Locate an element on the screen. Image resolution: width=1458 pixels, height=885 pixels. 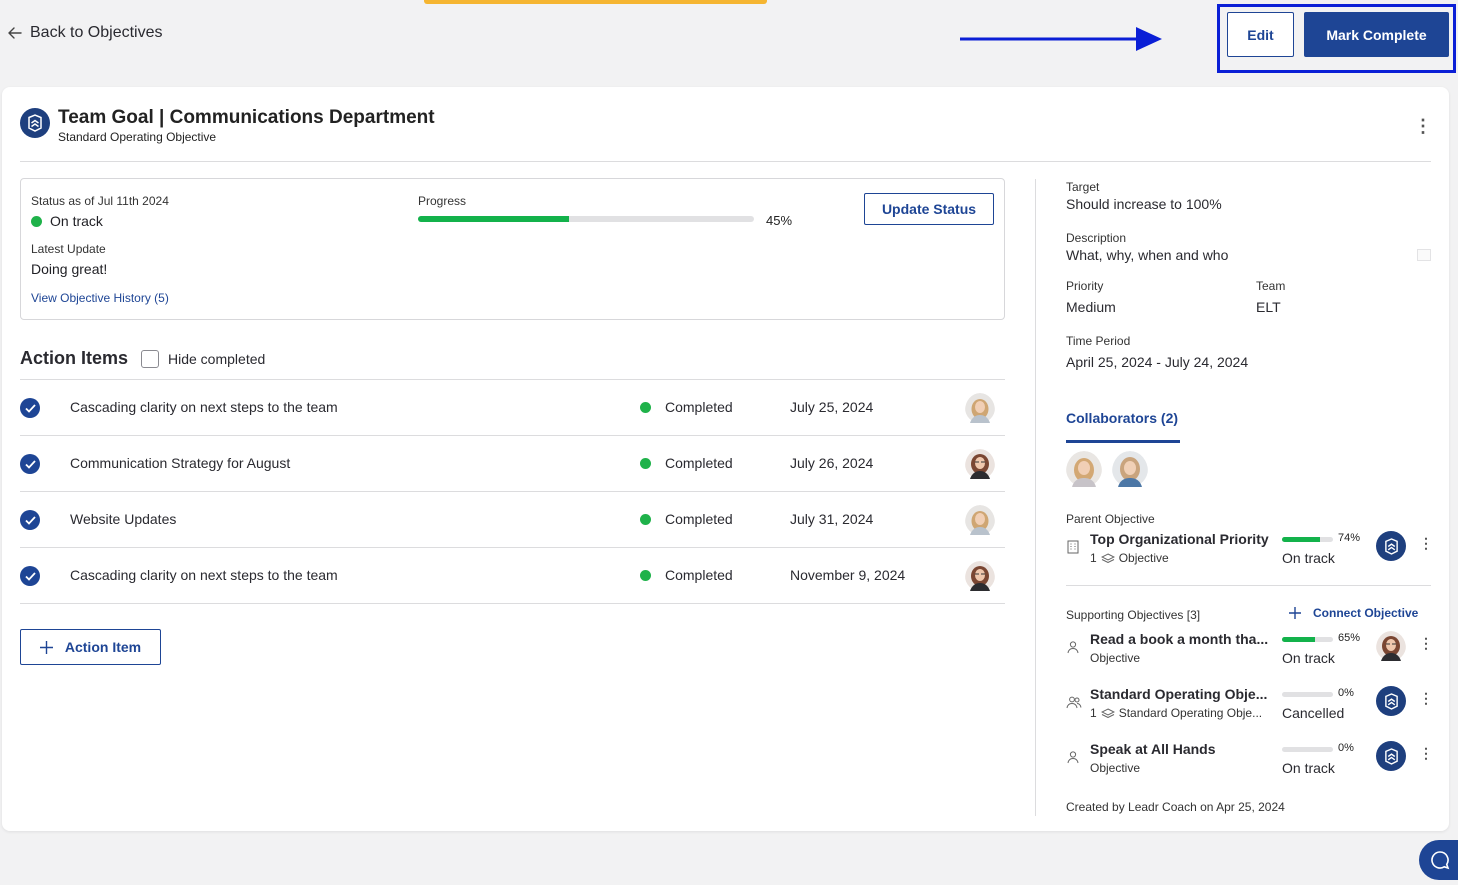
add-action-item-button: Action Item is located at coordinates (90, 647).